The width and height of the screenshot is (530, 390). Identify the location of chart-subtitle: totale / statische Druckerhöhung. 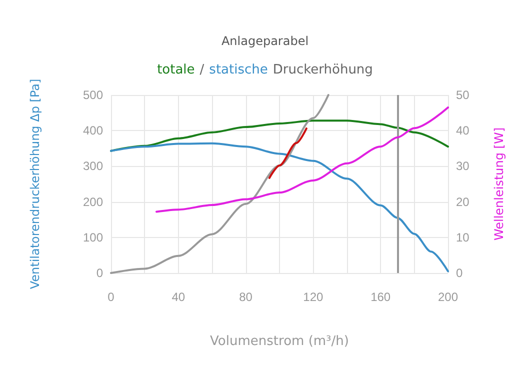
(265, 70).